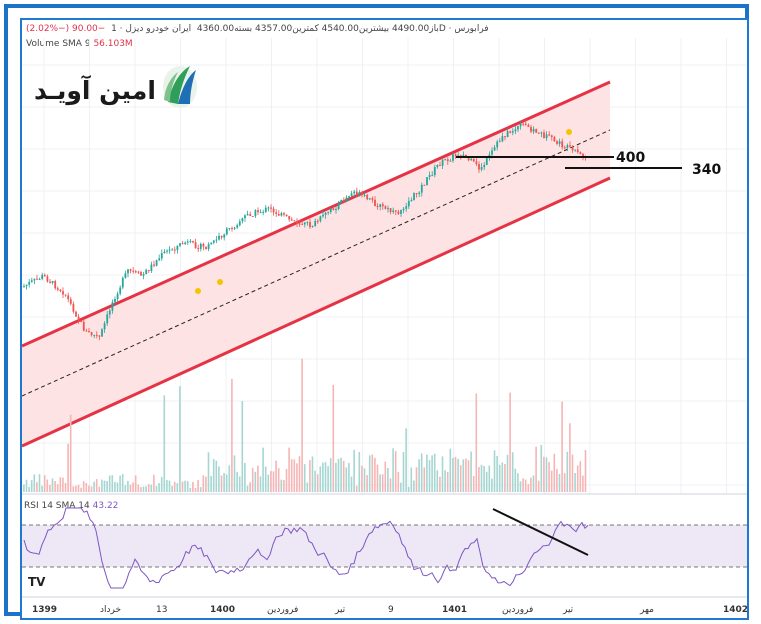 The image size is (761, 624). Describe the element at coordinates (198, 291) in the screenshot. I see `event-marker` at that location.